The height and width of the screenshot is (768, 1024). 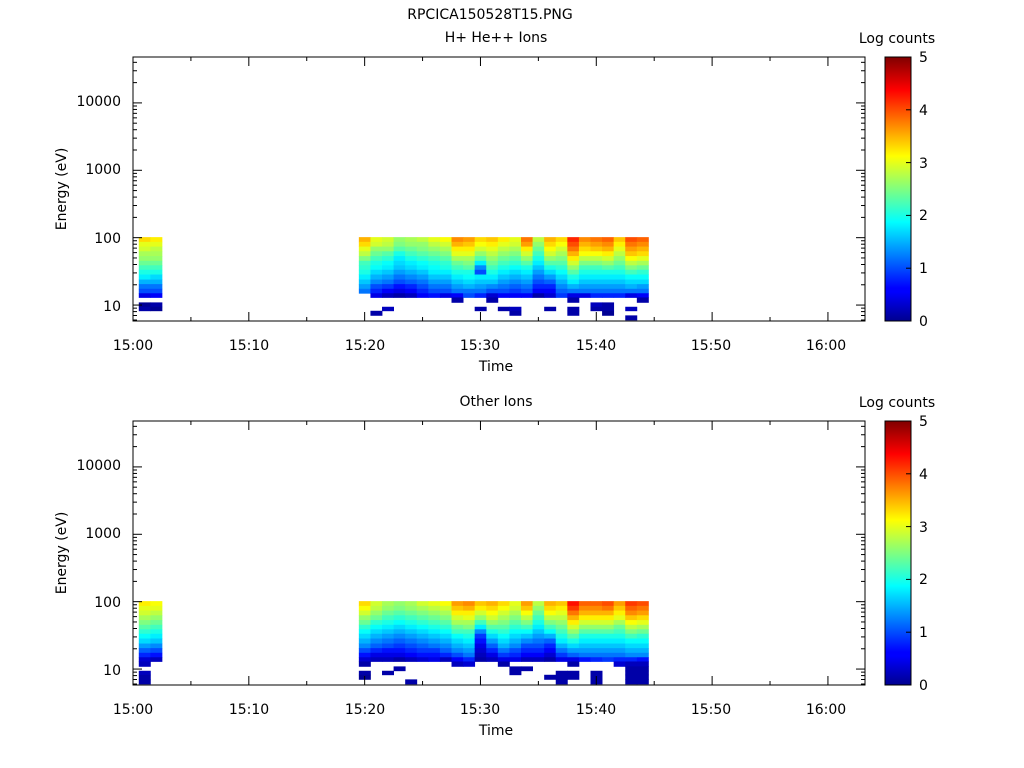 I want to click on colorbar-ticks, so click(x=908, y=553).